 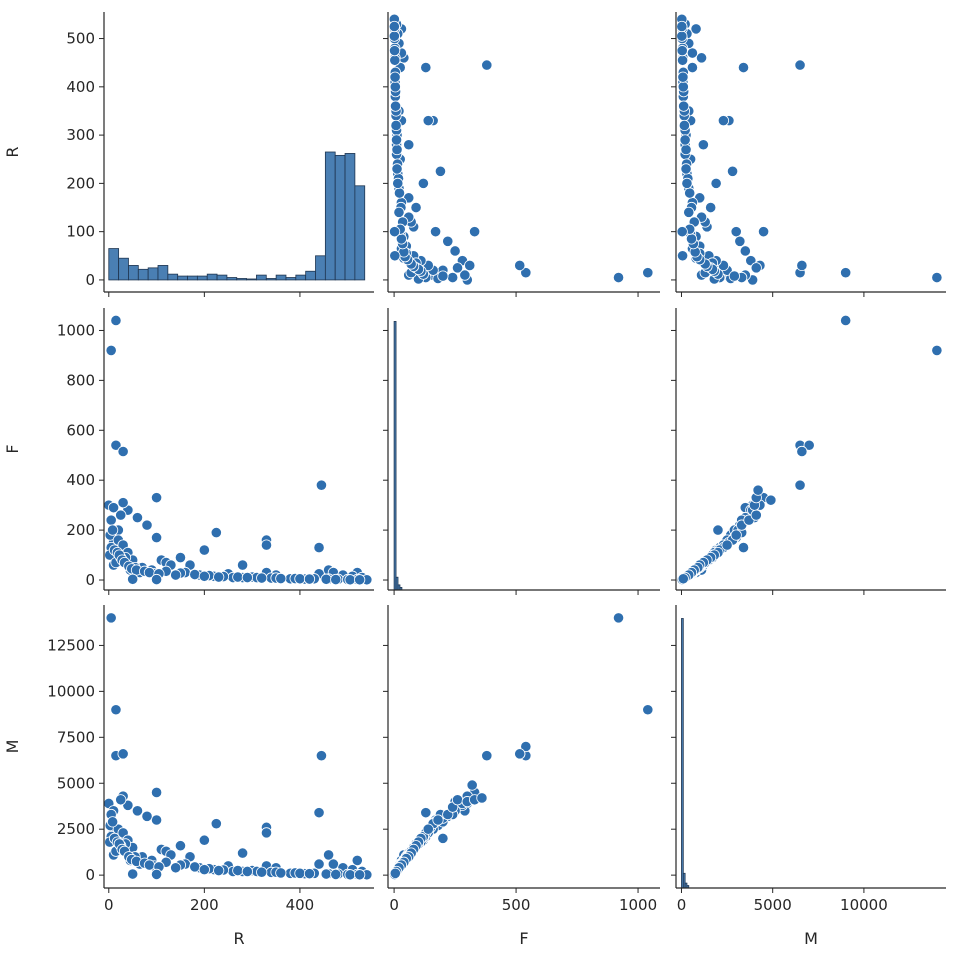 What do you see at coordinates (12, 747) in the screenshot?
I see `y-axis-label: M` at bounding box center [12, 747].